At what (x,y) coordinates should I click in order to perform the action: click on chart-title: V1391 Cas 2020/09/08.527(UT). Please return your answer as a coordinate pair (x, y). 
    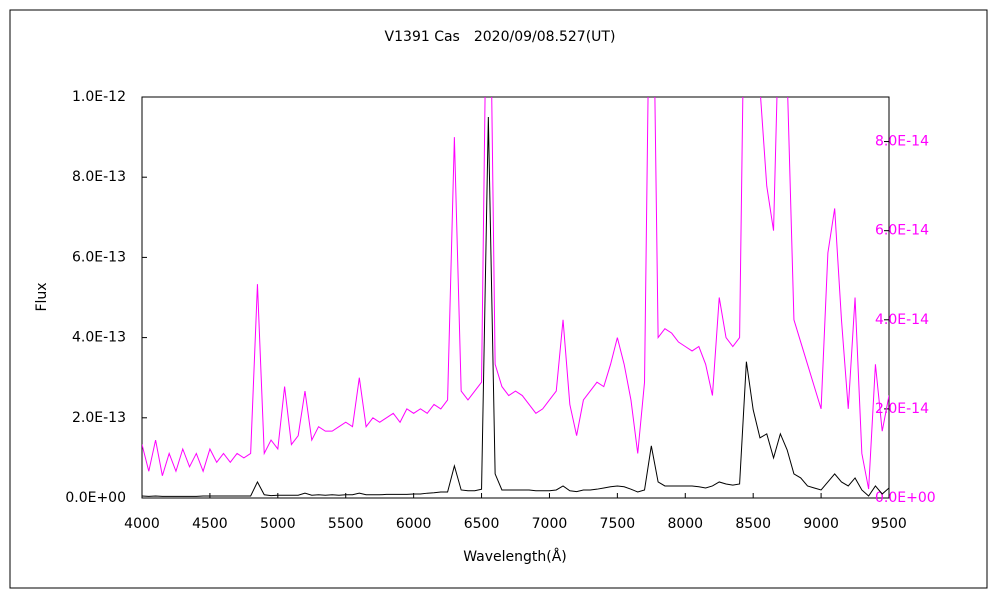
    Looking at the image, I should click on (500, 37).